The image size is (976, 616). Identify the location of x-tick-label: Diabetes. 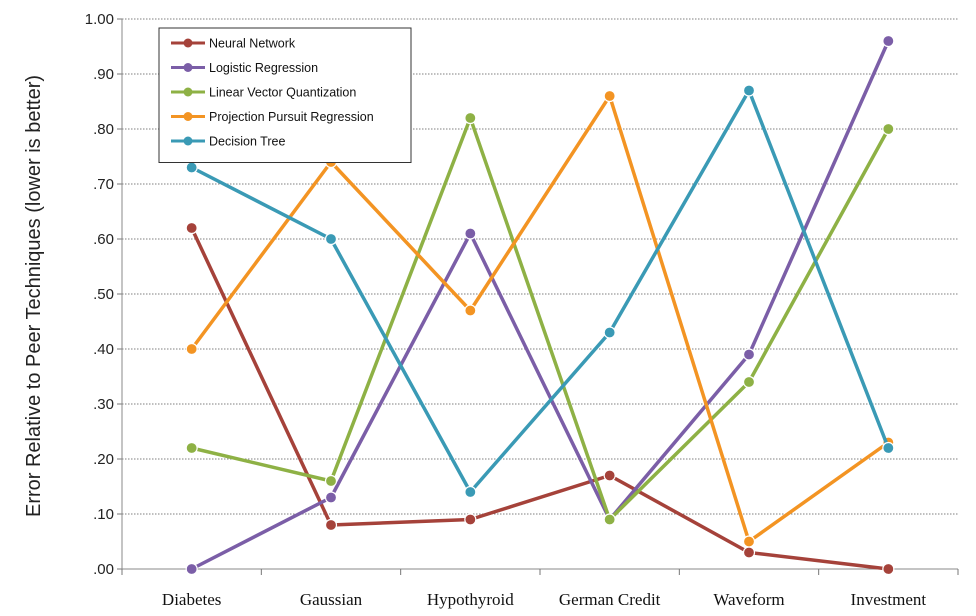
(191, 599).